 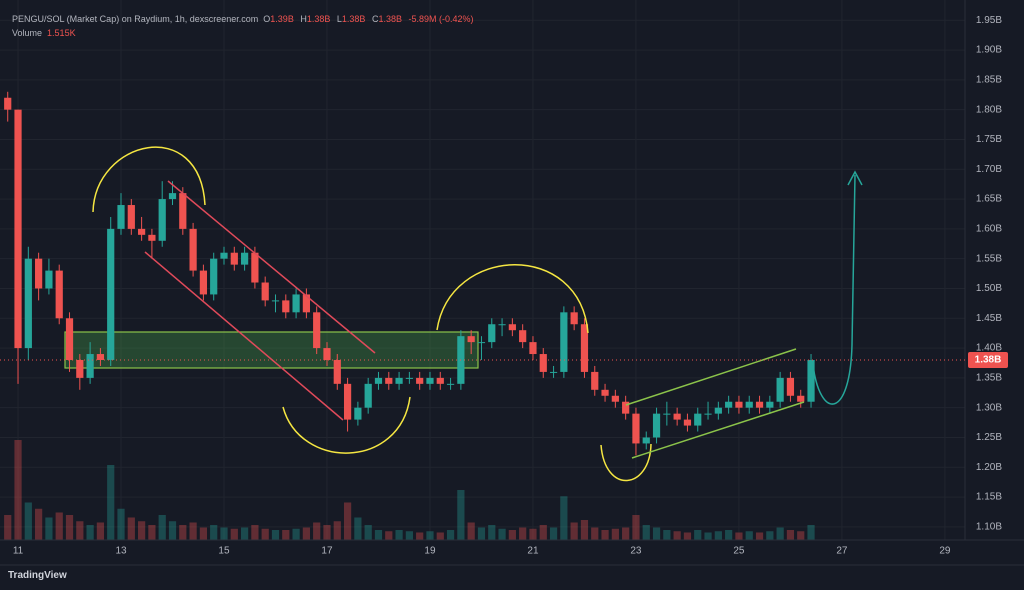 I want to click on x-tick-label: 11, so click(x=18, y=551).